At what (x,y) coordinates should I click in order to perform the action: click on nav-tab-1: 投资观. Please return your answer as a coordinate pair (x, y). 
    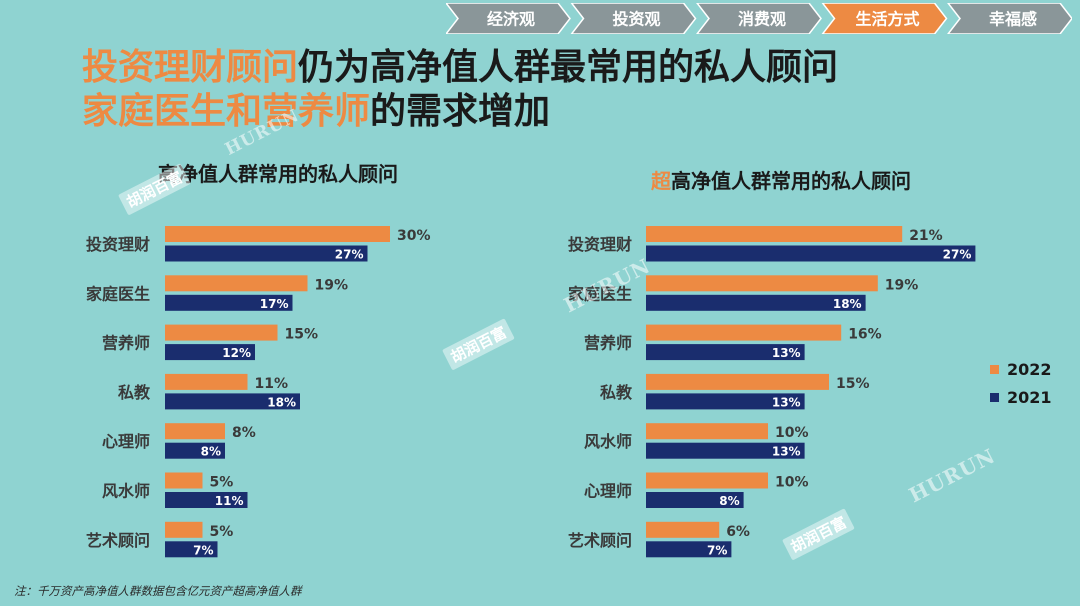
    Looking at the image, I should click on (633, 18).